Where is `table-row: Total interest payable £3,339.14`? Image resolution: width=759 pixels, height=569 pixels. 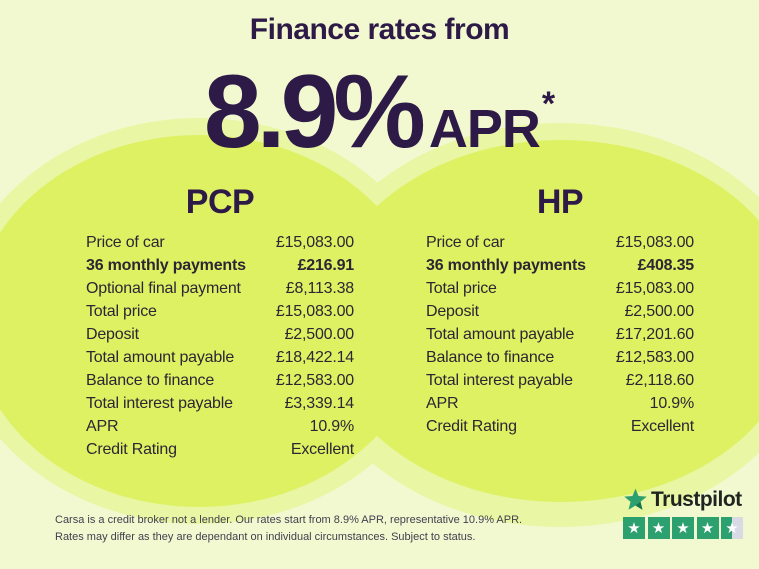 table-row: Total interest payable £3,339.14 is located at coordinates (220, 406).